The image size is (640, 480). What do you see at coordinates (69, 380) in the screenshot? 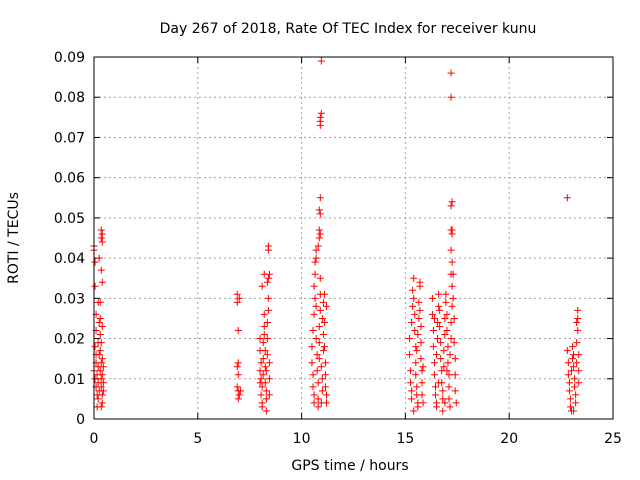
I see `y-tick-label: 0.01` at bounding box center [69, 380].